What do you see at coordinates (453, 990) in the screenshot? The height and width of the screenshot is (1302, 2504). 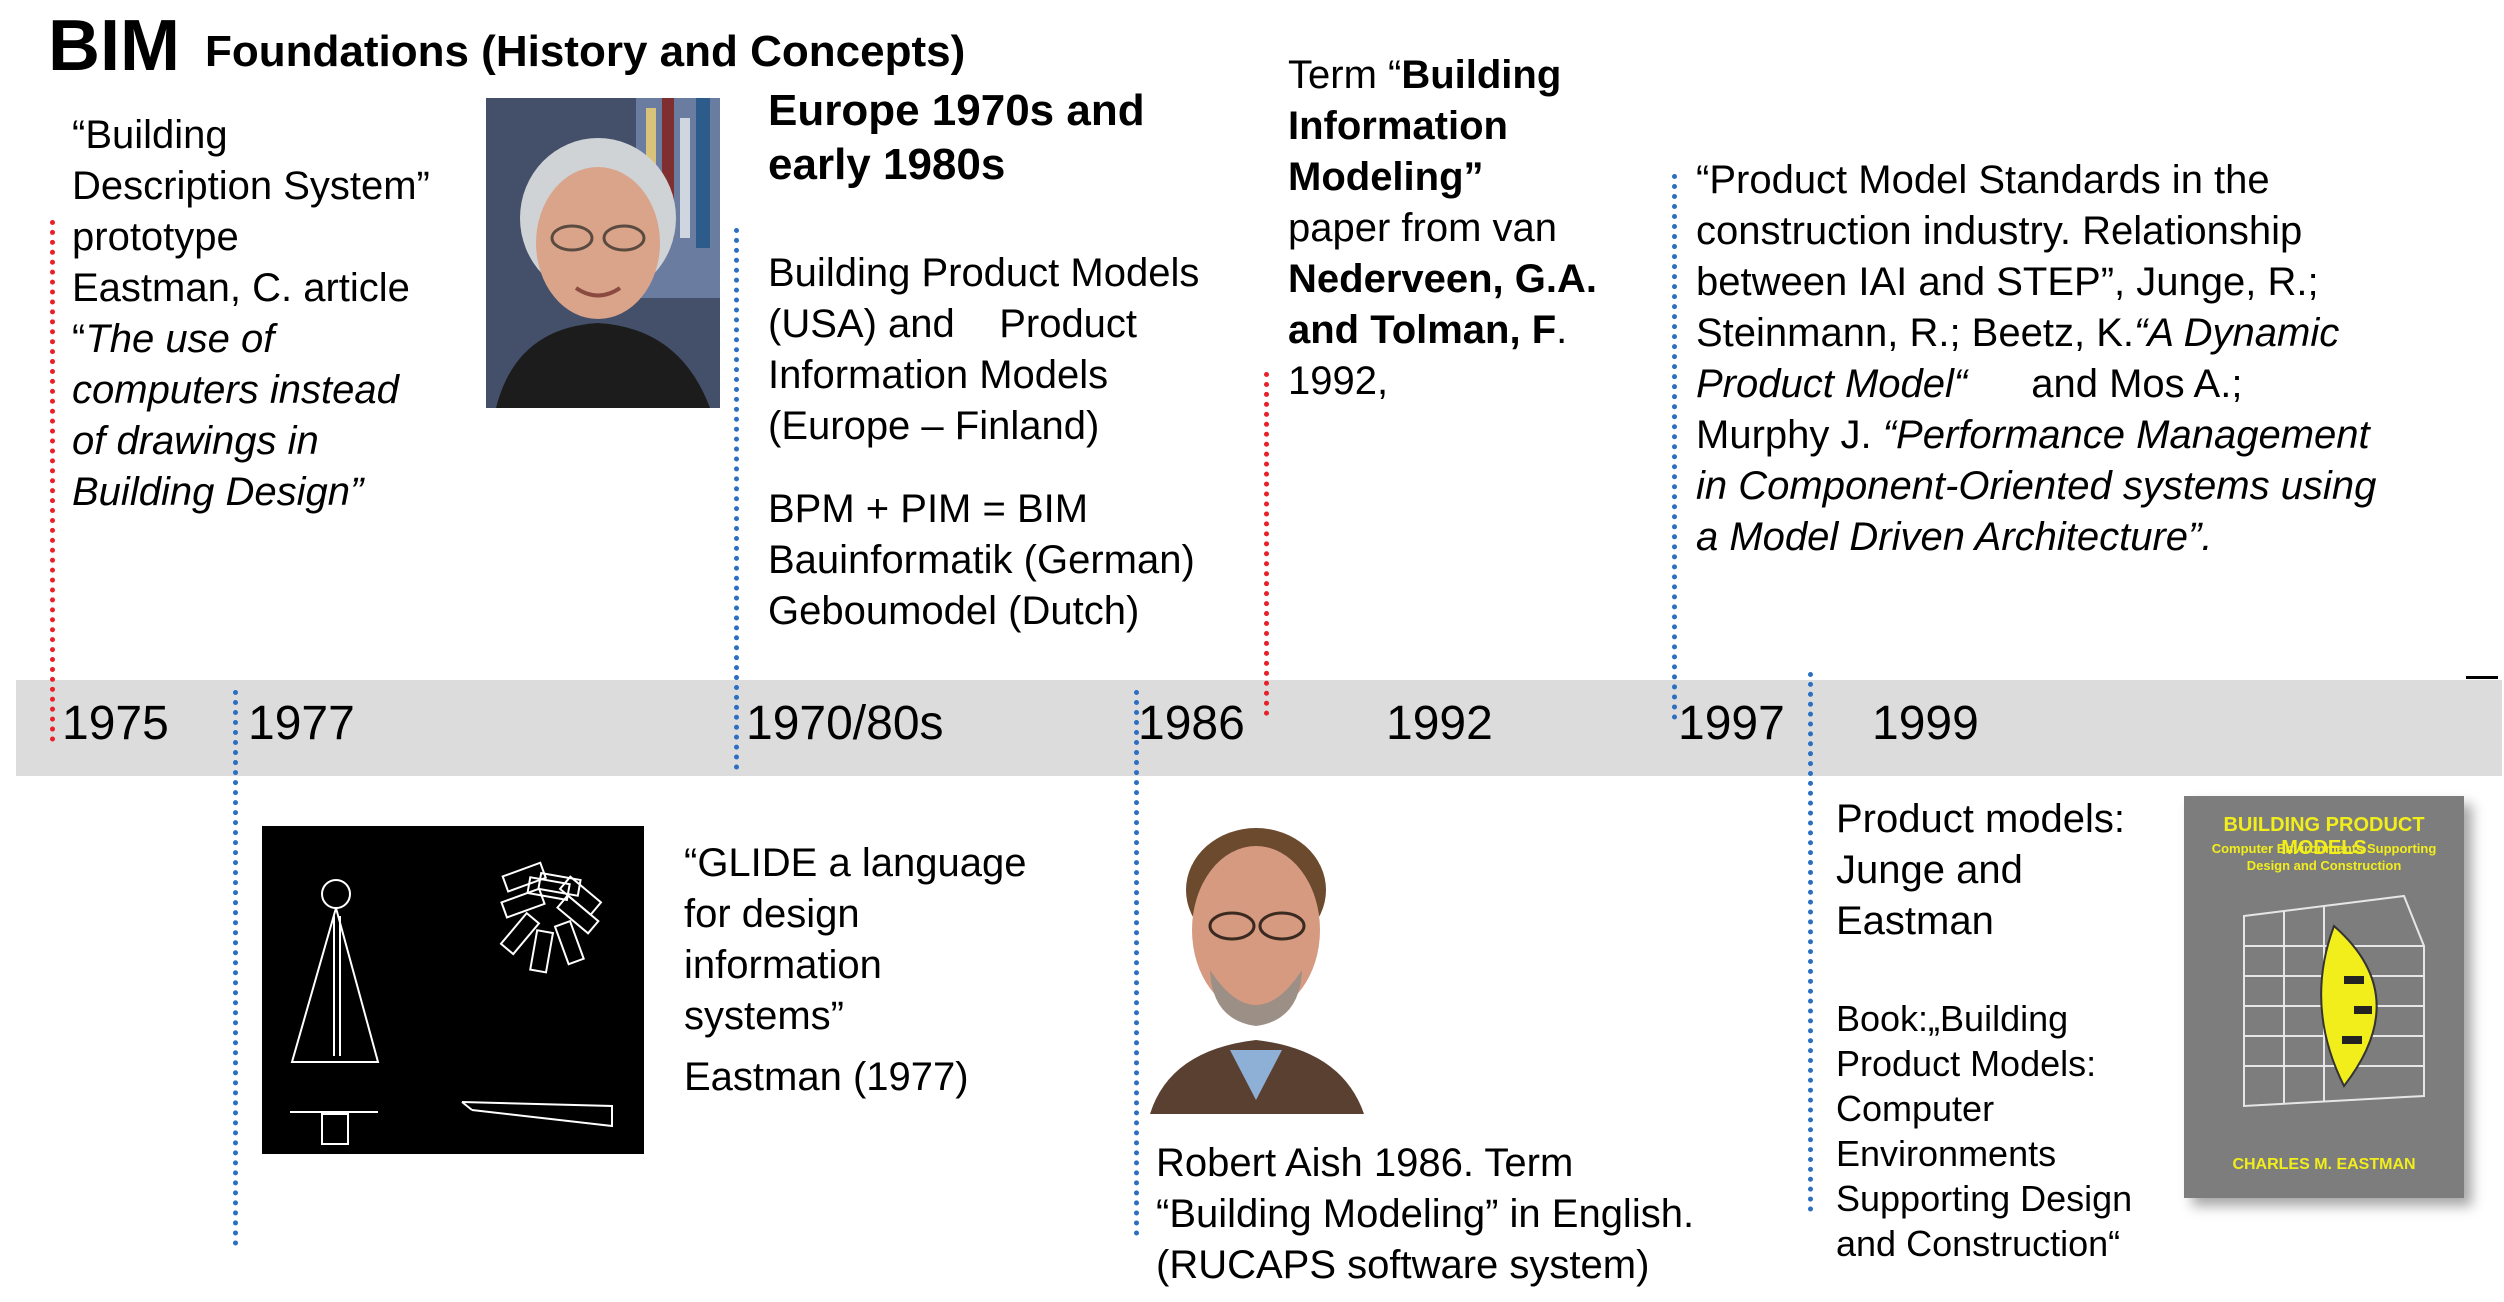 I see `glide-drawing-image` at bounding box center [453, 990].